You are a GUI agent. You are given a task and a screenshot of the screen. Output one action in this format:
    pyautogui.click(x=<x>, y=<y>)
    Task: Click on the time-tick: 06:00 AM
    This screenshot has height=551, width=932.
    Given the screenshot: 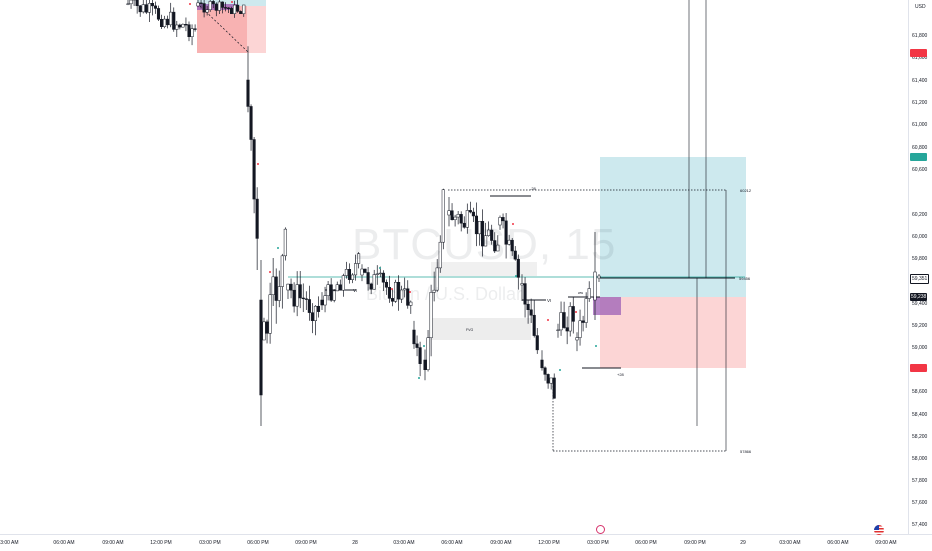 What is the action you would take?
    pyautogui.click(x=837, y=543)
    